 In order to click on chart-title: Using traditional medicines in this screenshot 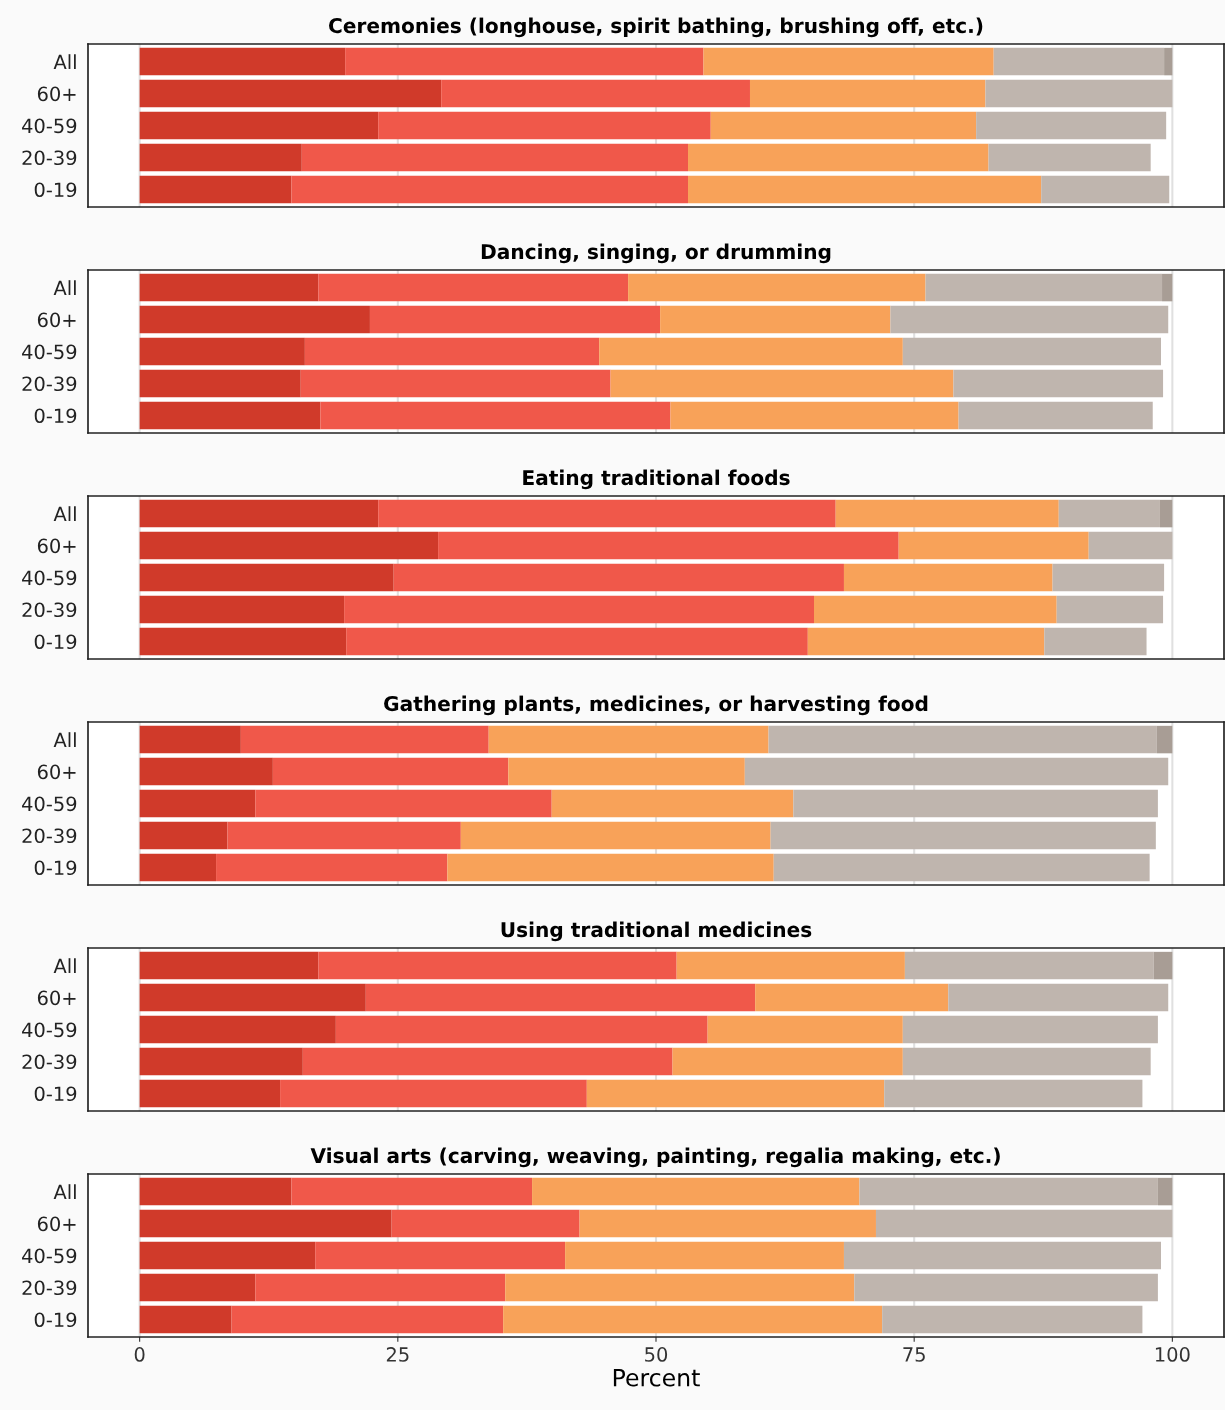, I will do `click(656, 931)`.